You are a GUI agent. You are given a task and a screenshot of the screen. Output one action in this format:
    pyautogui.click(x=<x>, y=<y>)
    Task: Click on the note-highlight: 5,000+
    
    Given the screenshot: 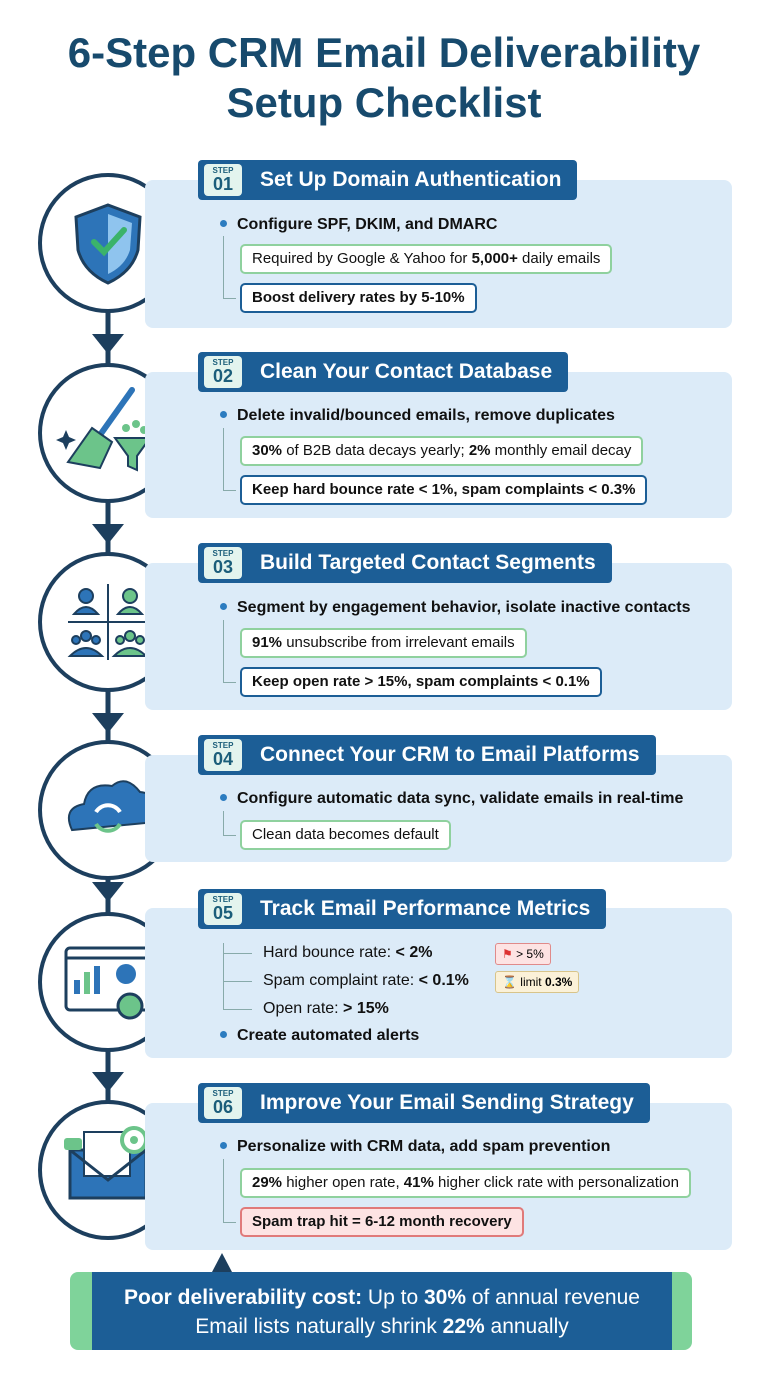 What is the action you would take?
    pyautogui.click(x=494, y=258)
    